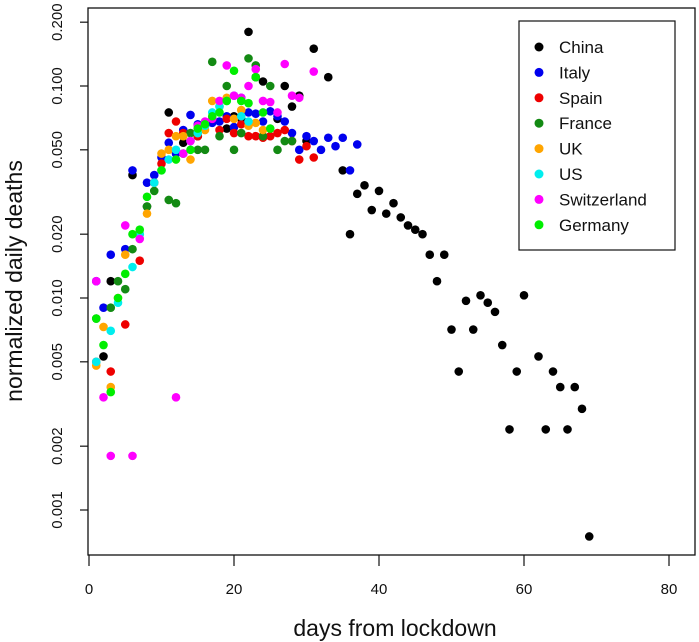 The image size is (699, 642). Describe the element at coordinates (57, 22) in the screenshot. I see `y-tick-label: 0.200` at that location.